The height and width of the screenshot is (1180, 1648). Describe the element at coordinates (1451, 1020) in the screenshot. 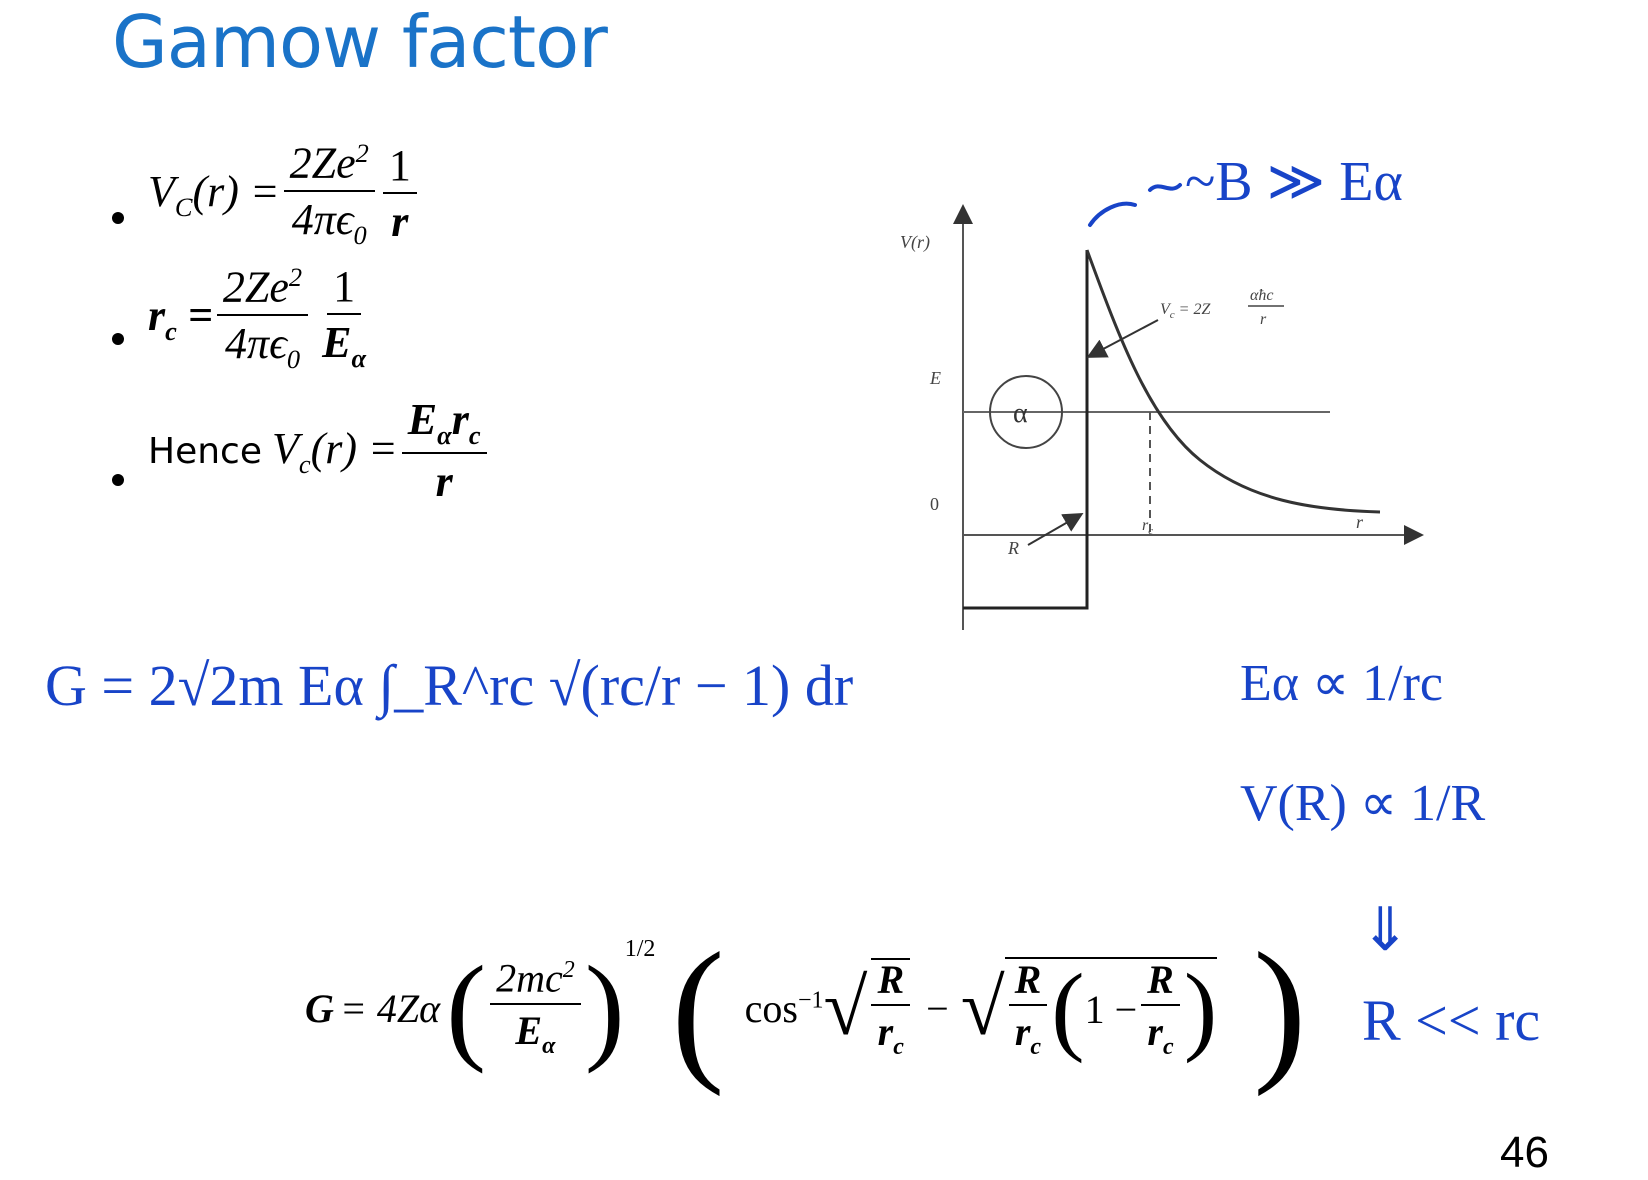

I see `hw-conclusion: R << rc` at that location.